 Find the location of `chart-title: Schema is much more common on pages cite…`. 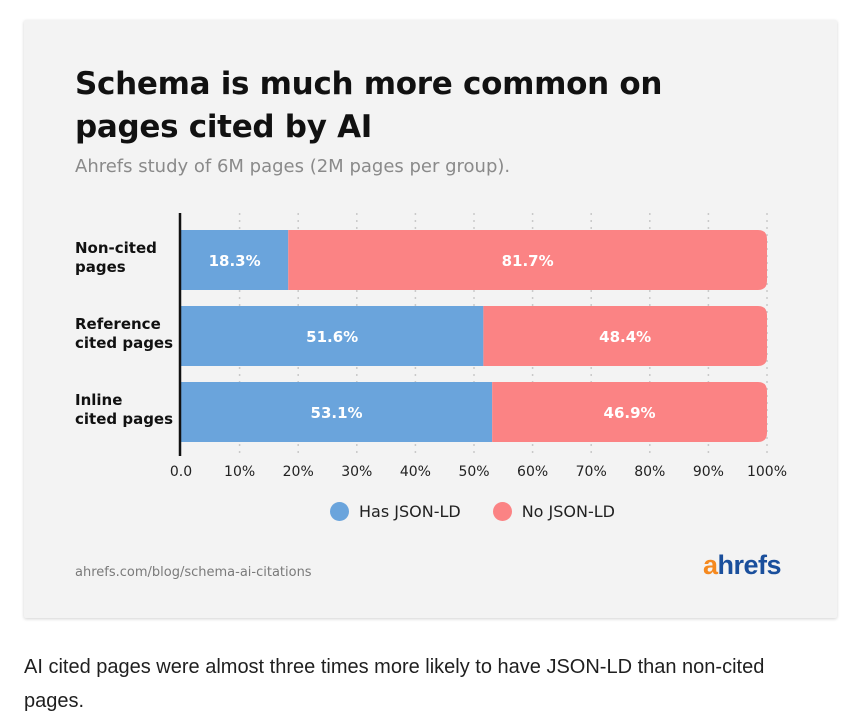

chart-title: Schema is much more common on pages cite… is located at coordinates (369, 105).